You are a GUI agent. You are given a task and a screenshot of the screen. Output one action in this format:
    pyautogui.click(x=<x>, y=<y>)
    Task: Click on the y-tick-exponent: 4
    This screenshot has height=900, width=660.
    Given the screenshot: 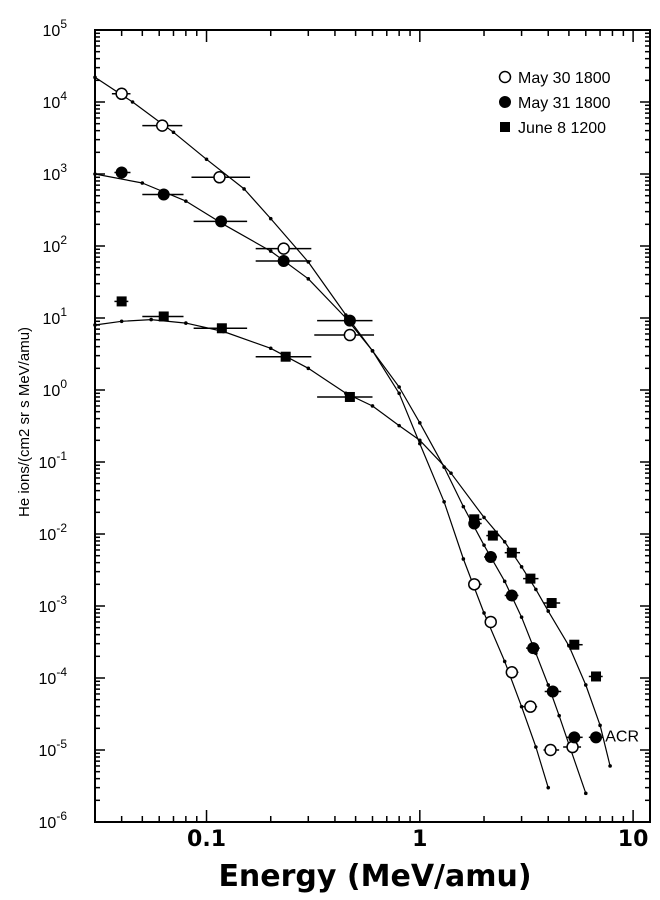 What is the action you would take?
    pyautogui.click(x=63, y=96)
    